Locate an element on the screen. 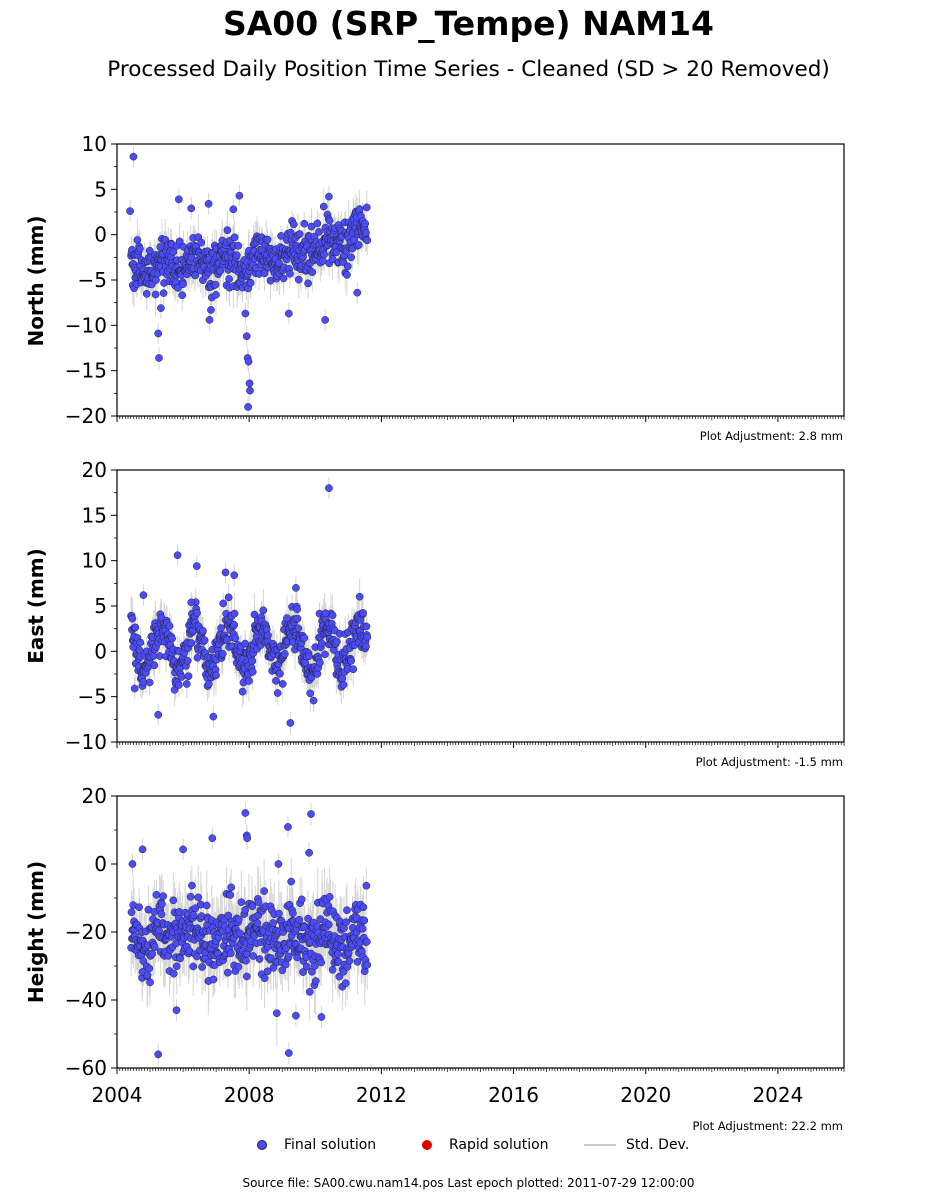 This screenshot has width=937, height=1200. legend-rapid-label: Rapid solution is located at coordinates (499, 1145).